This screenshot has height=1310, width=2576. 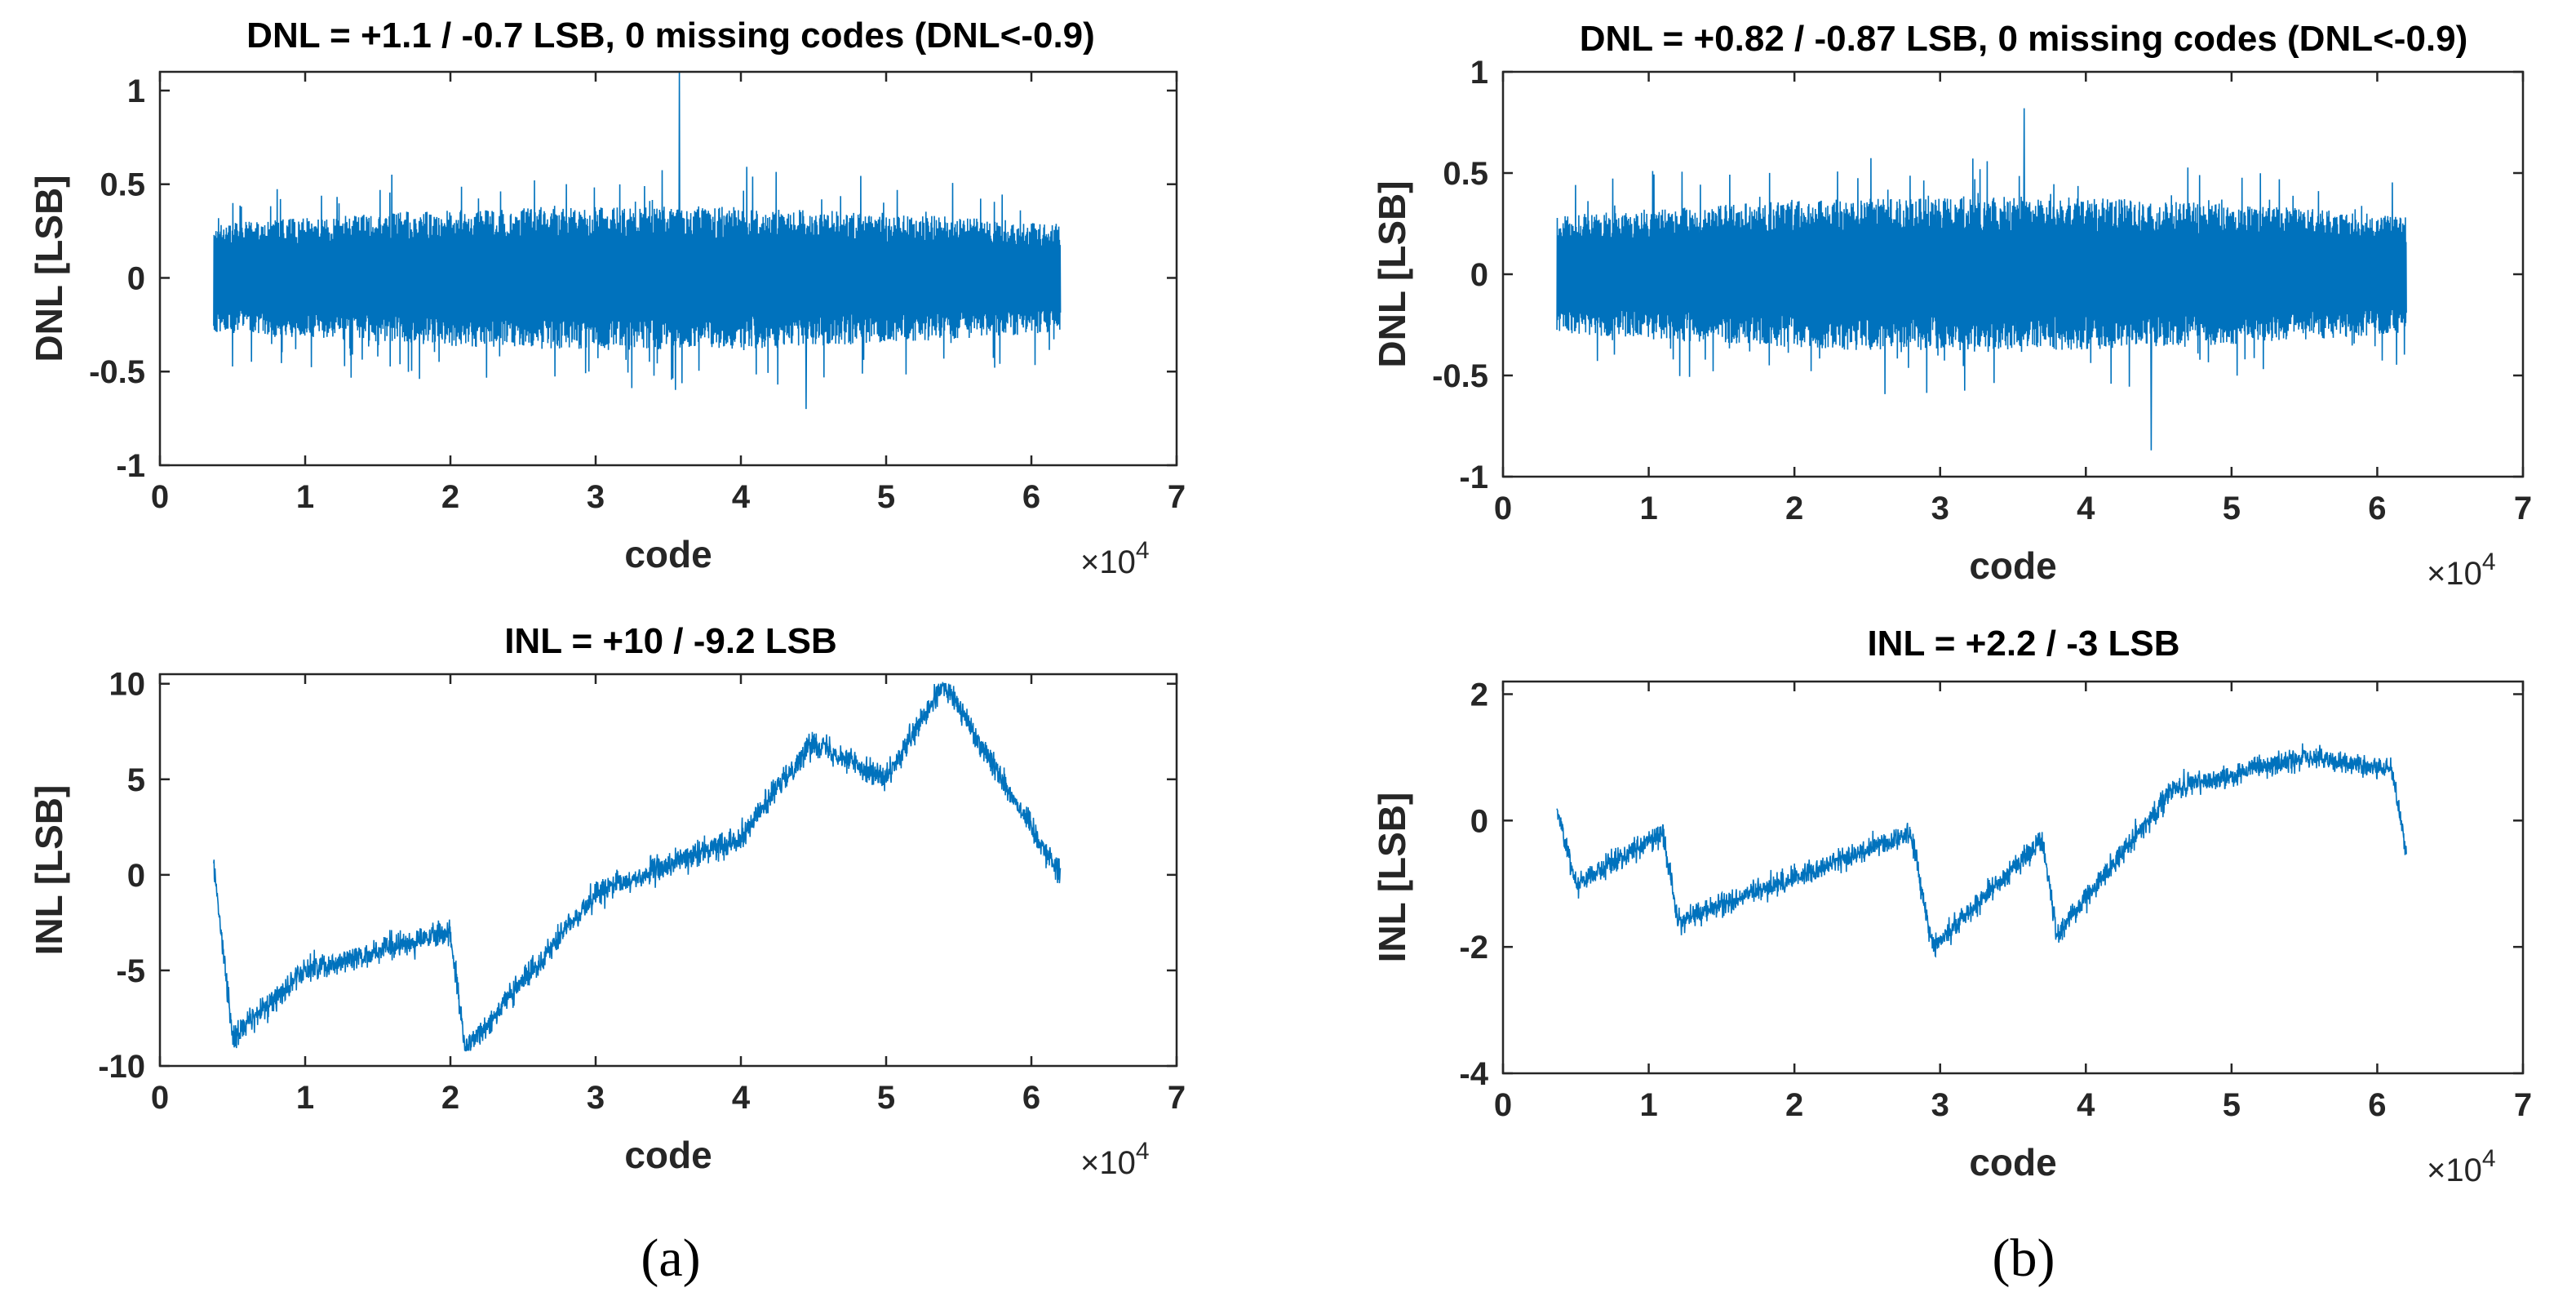 I want to click on y-tick-label: 10, so click(x=127, y=685).